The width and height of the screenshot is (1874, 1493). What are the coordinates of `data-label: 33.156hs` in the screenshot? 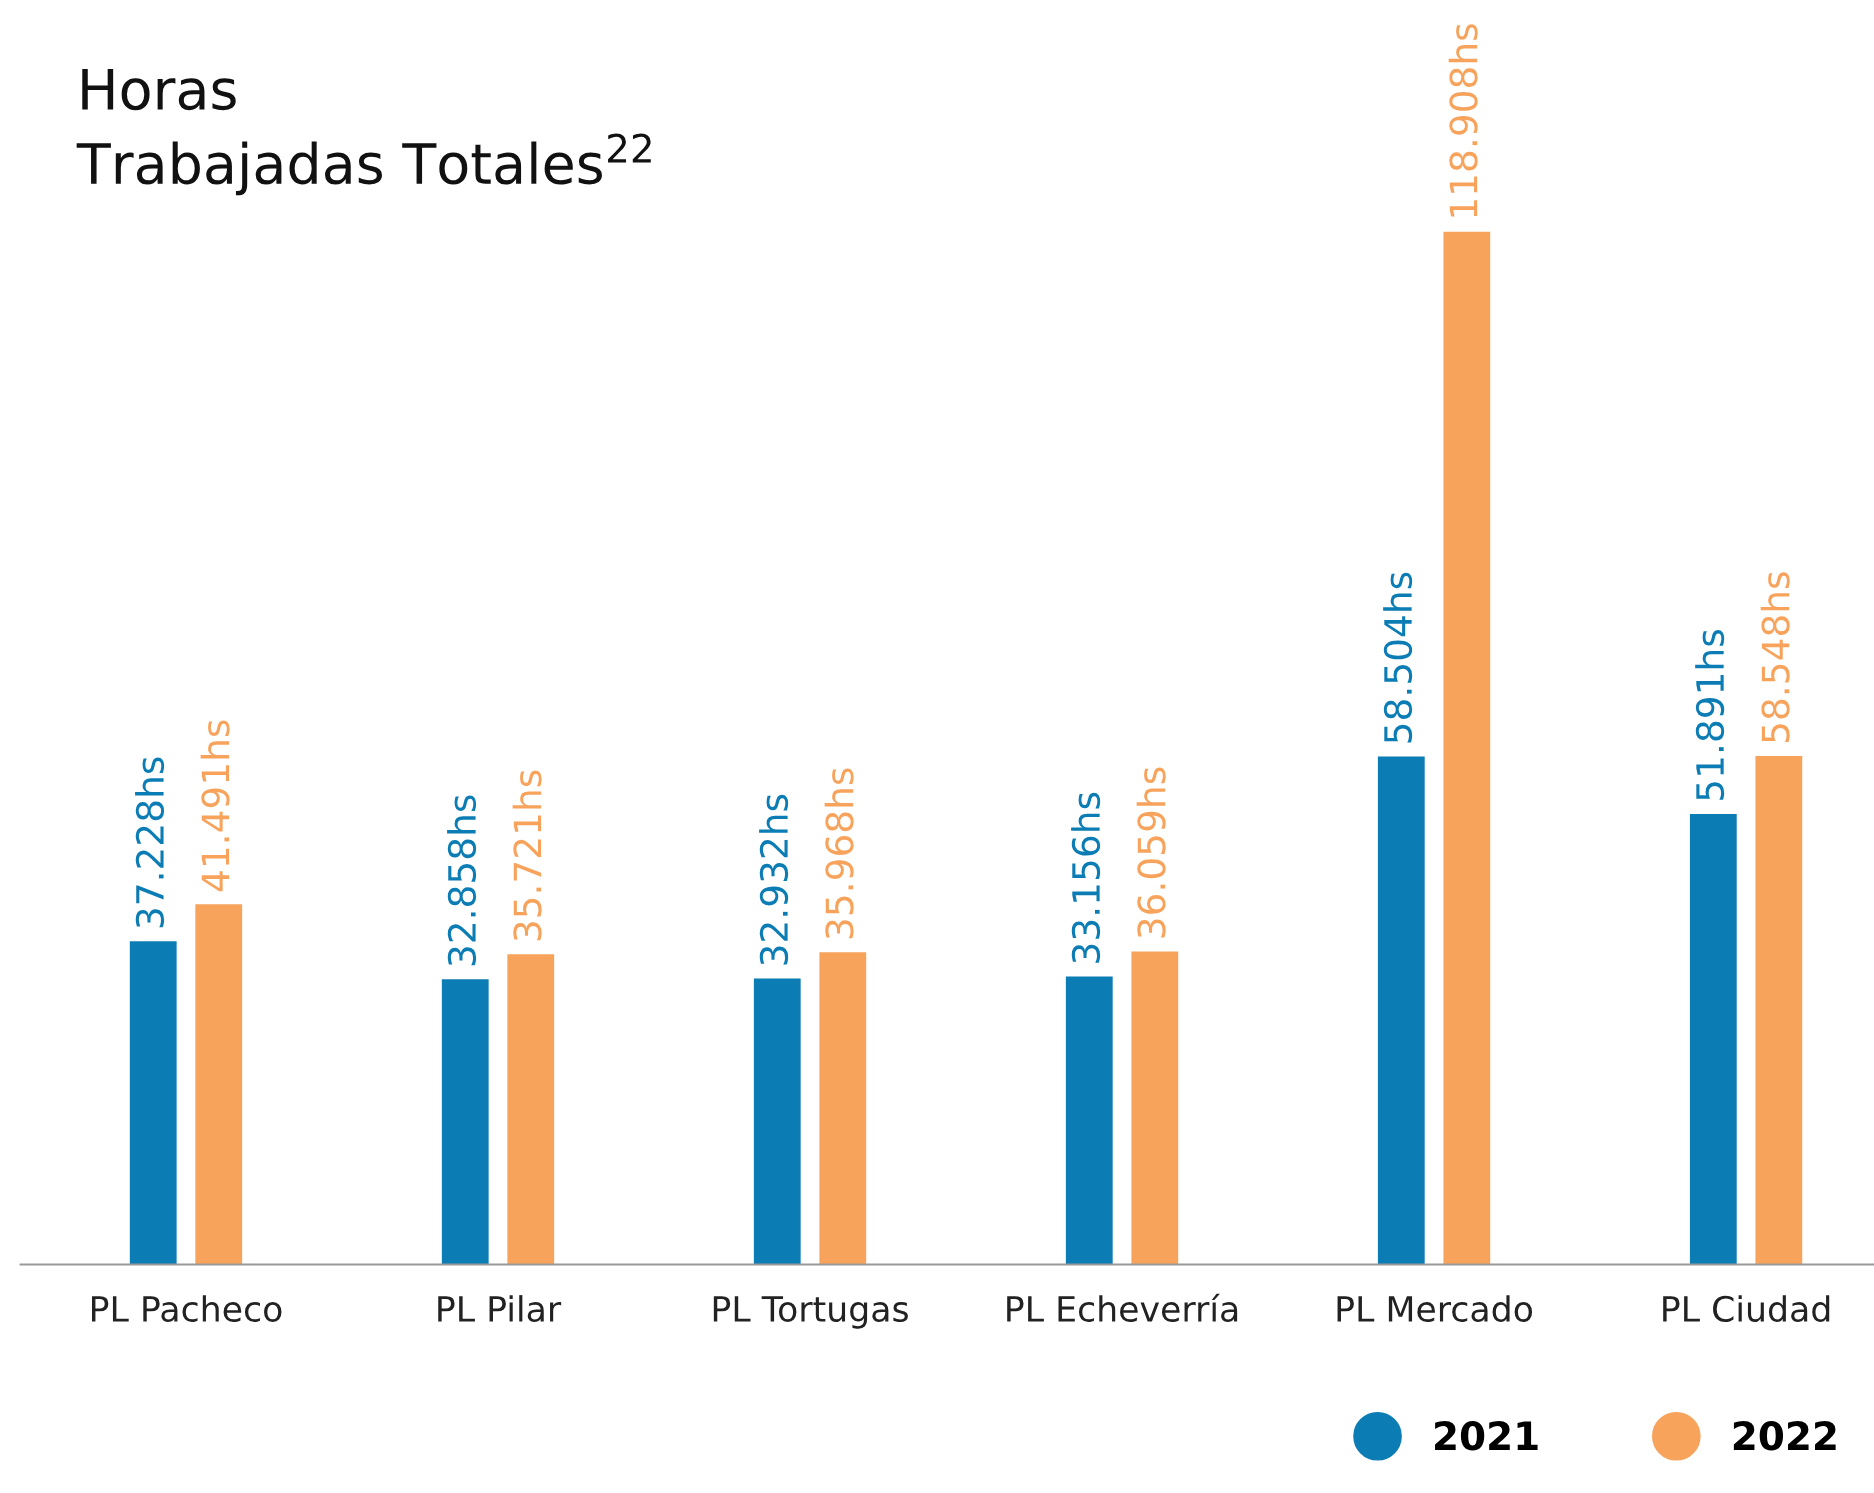 It's located at (1086, 877).